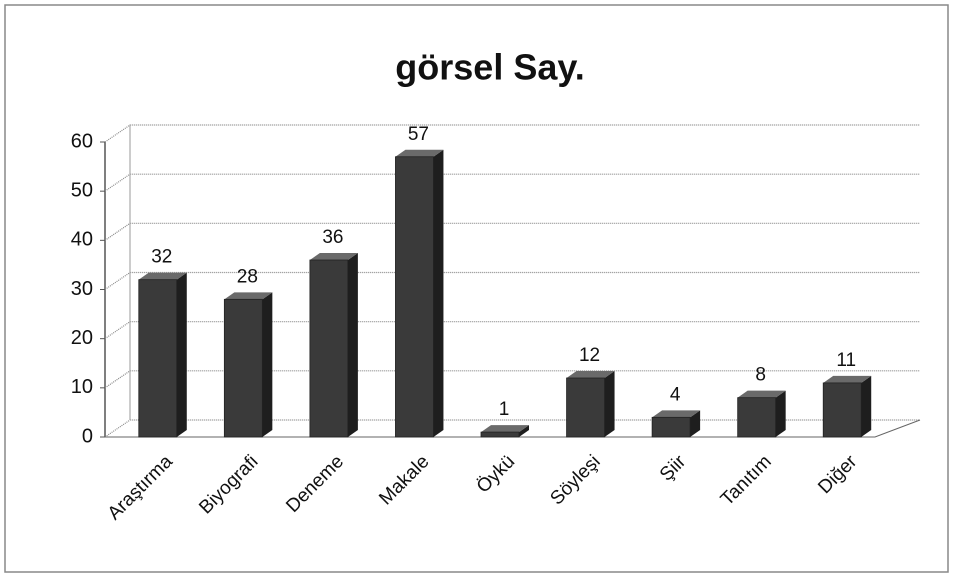 The height and width of the screenshot is (583, 955). What do you see at coordinates (504, 409) in the screenshot?
I see `data-label: 1` at bounding box center [504, 409].